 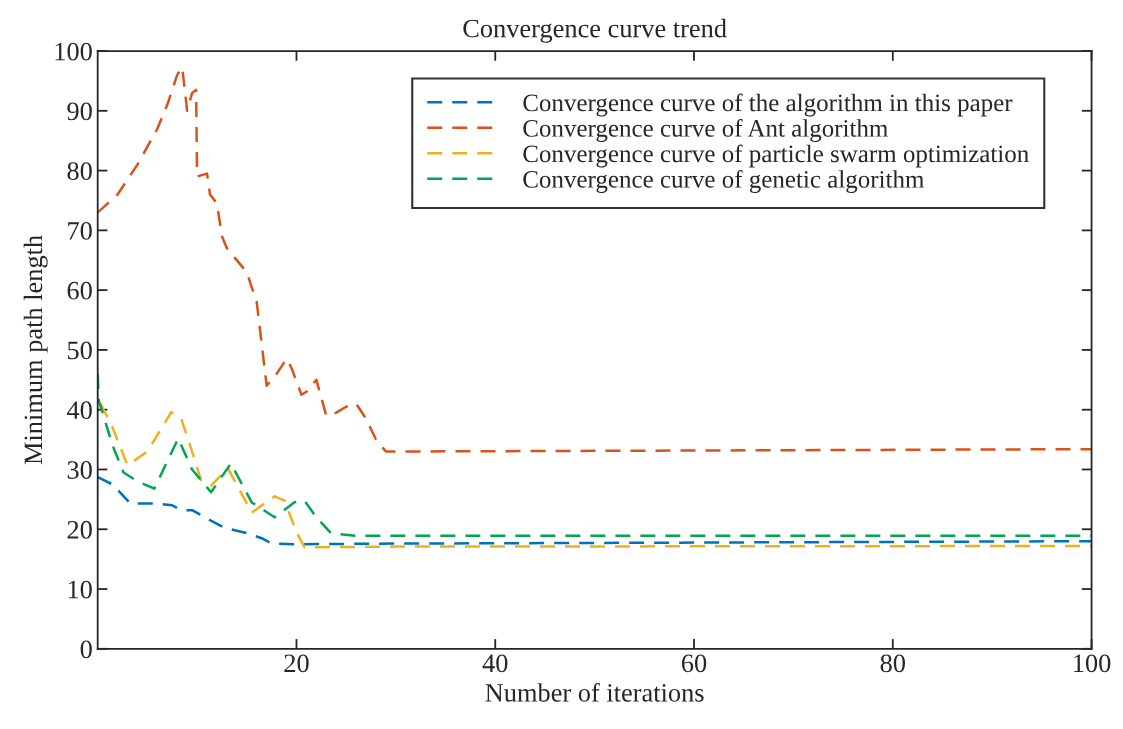 What do you see at coordinates (768, 105) in the screenshot?
I see `legend-label: Convergence curve of the algorithm in this paper` at bounding box center [768, 105].